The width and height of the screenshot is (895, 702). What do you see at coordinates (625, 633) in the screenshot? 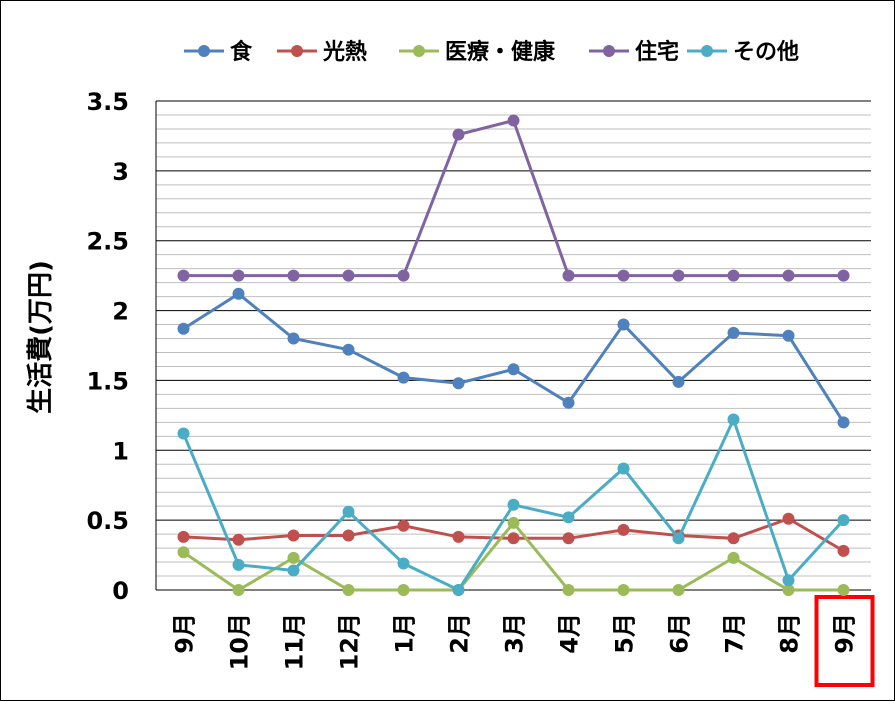
I see `x-tick-label: 5月` at bounding box center [625, 633].